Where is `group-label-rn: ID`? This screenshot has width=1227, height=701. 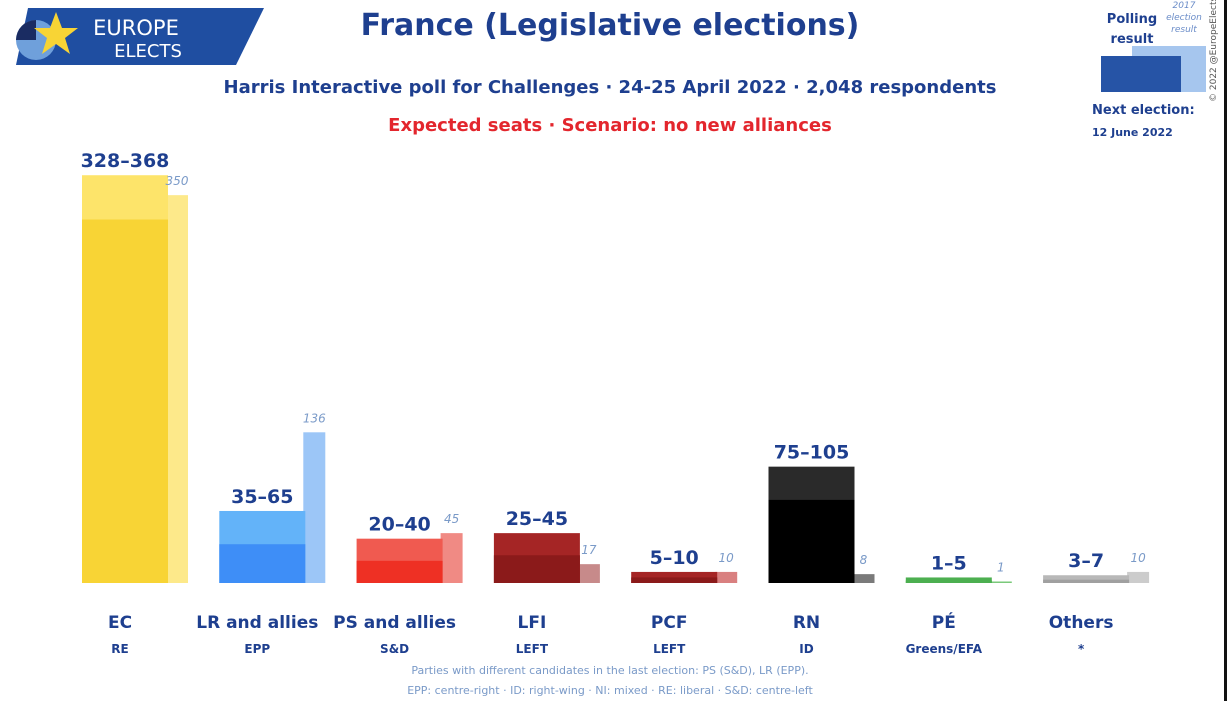 group-label-rn: ID is located at coordinates (806, 649).